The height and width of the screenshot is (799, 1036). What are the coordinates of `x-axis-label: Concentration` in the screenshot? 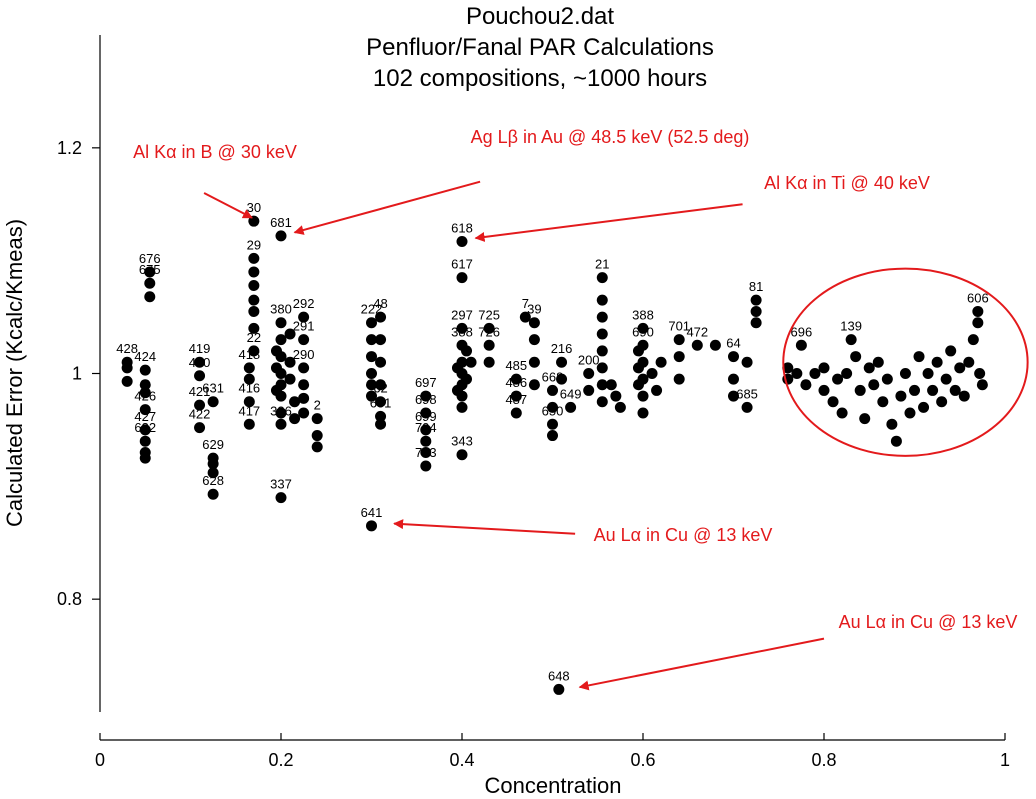 It's located at (553, 785).